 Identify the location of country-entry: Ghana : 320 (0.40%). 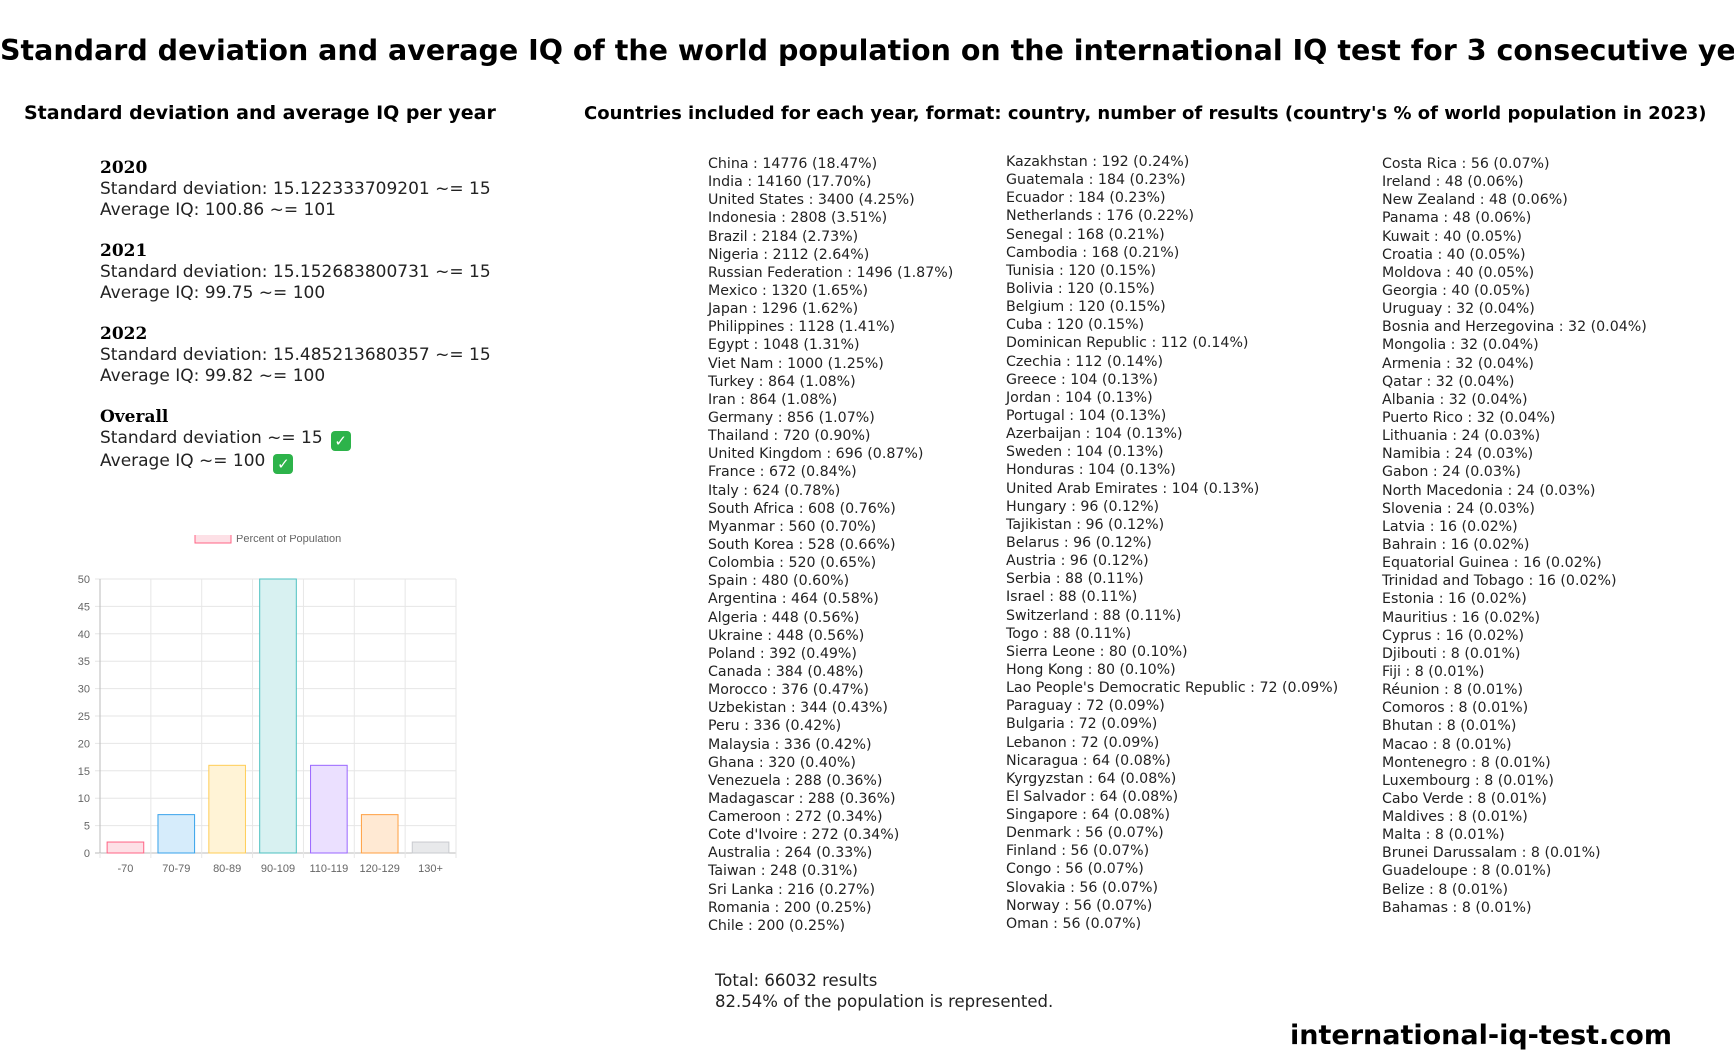
(782, 762).